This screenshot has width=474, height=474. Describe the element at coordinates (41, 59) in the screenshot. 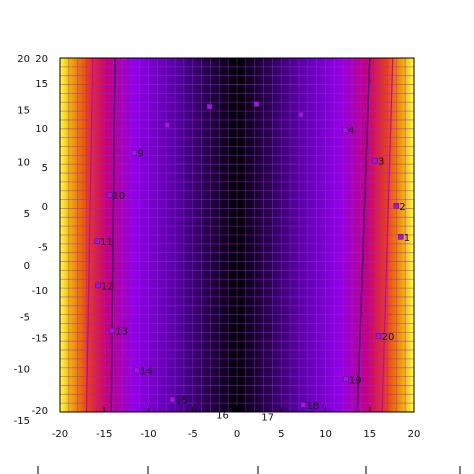

I see `y-inner-tick-label: 20` at that location.